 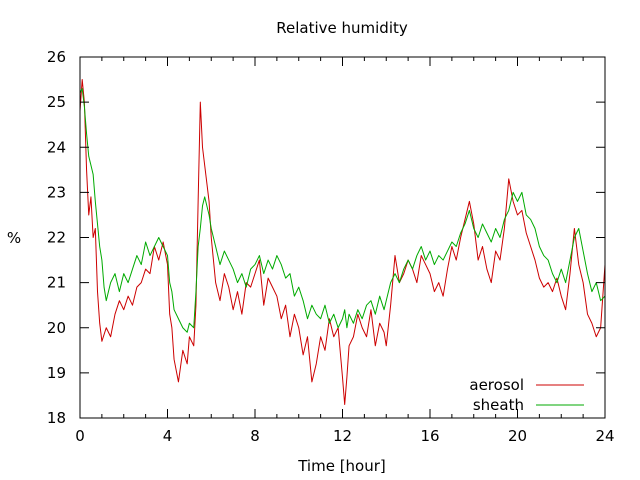 What do you see at coordinates (80, 436) in the screenshot?
I see `x-tick-label: 0` at bounding box center [80, 436].